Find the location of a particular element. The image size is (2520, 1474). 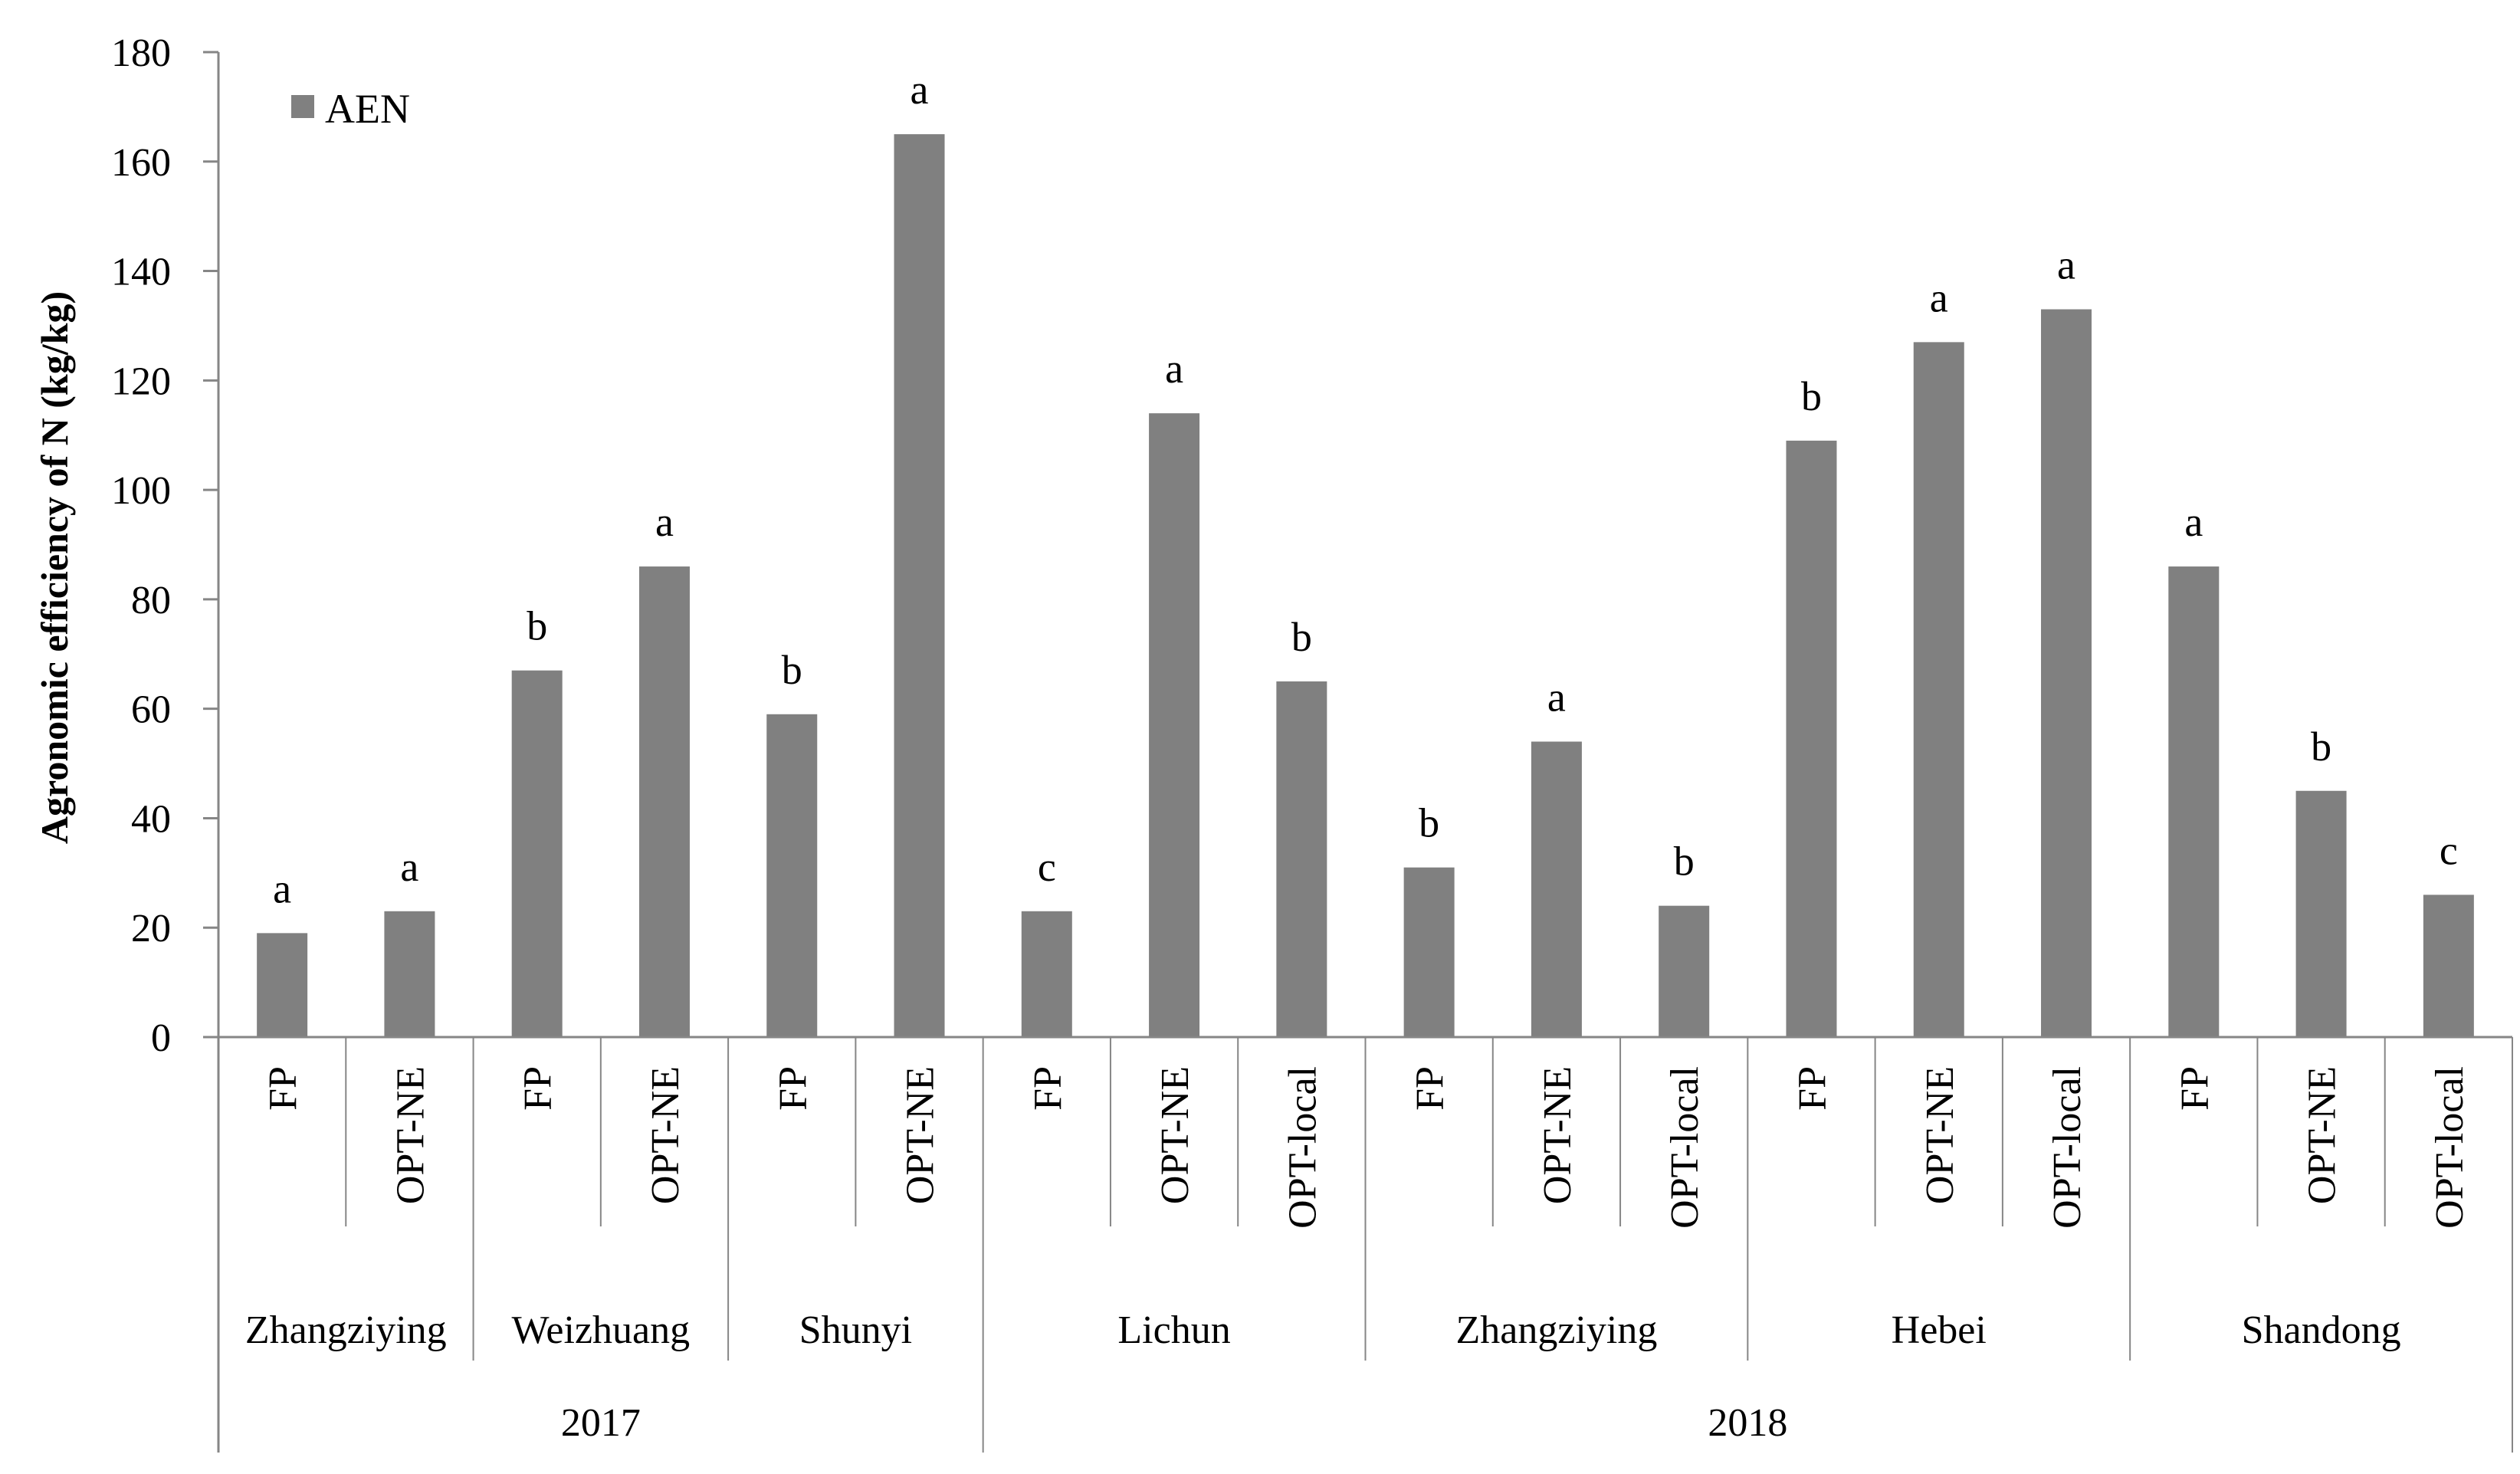

y-tick-label: 60 is located at coordinates (151, 710).